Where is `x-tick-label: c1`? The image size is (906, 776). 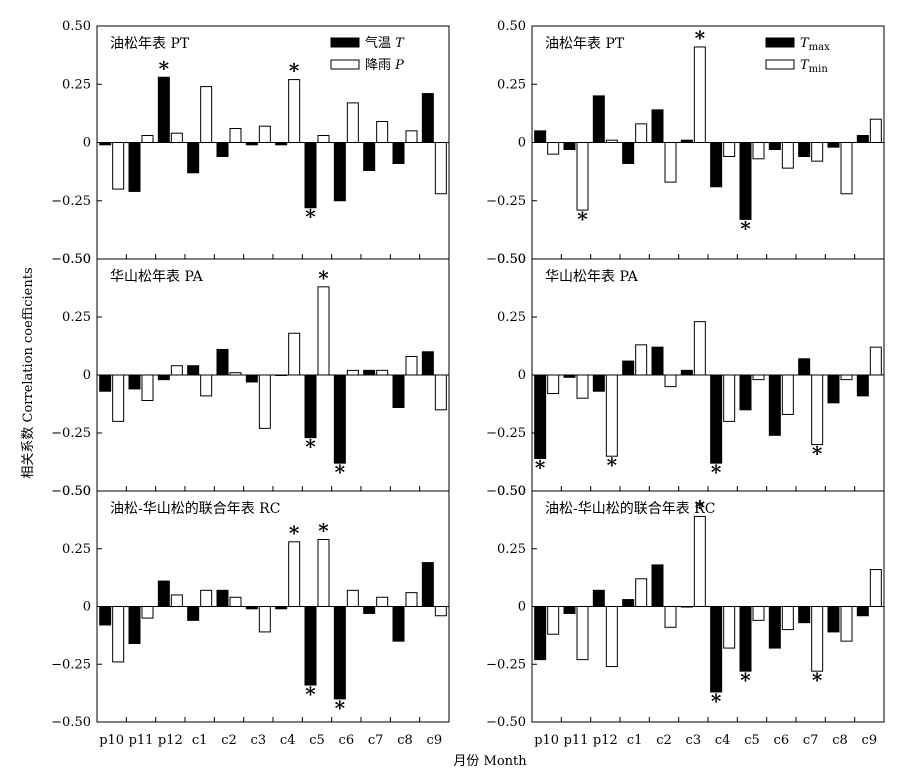
x-tick-label: c1 is located at coordinates (200, 740).